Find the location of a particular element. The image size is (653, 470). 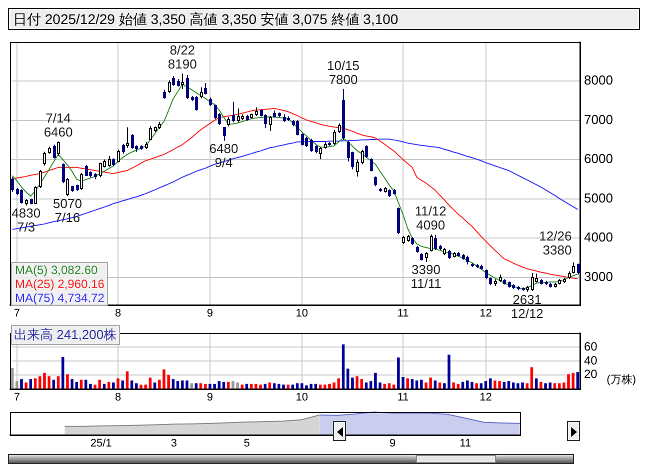

chart-title: 出来高 241,200株 is located at coordinates (65, 335).